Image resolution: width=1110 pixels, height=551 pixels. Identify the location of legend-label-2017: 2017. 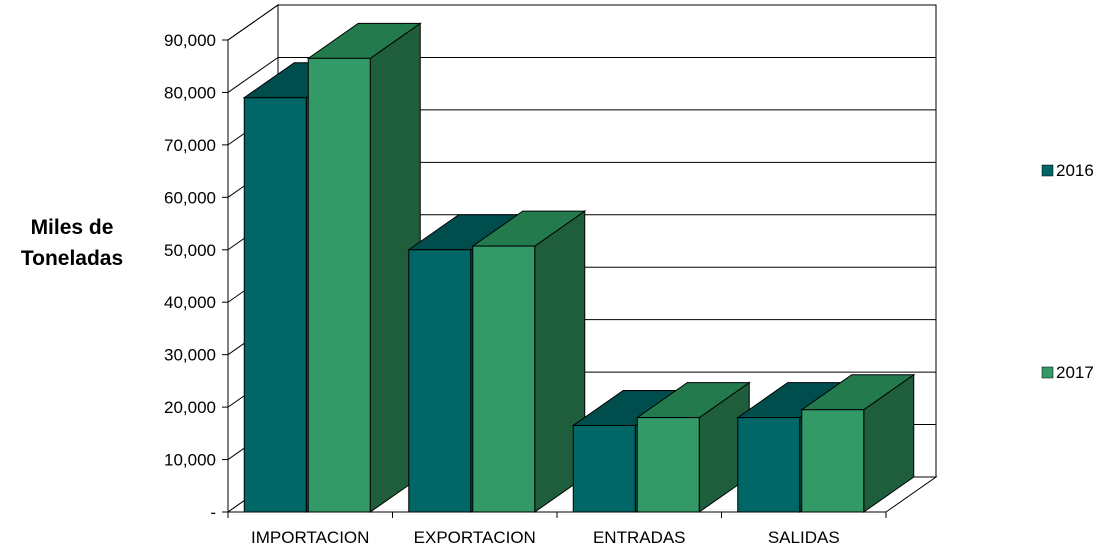
(1075, 372).